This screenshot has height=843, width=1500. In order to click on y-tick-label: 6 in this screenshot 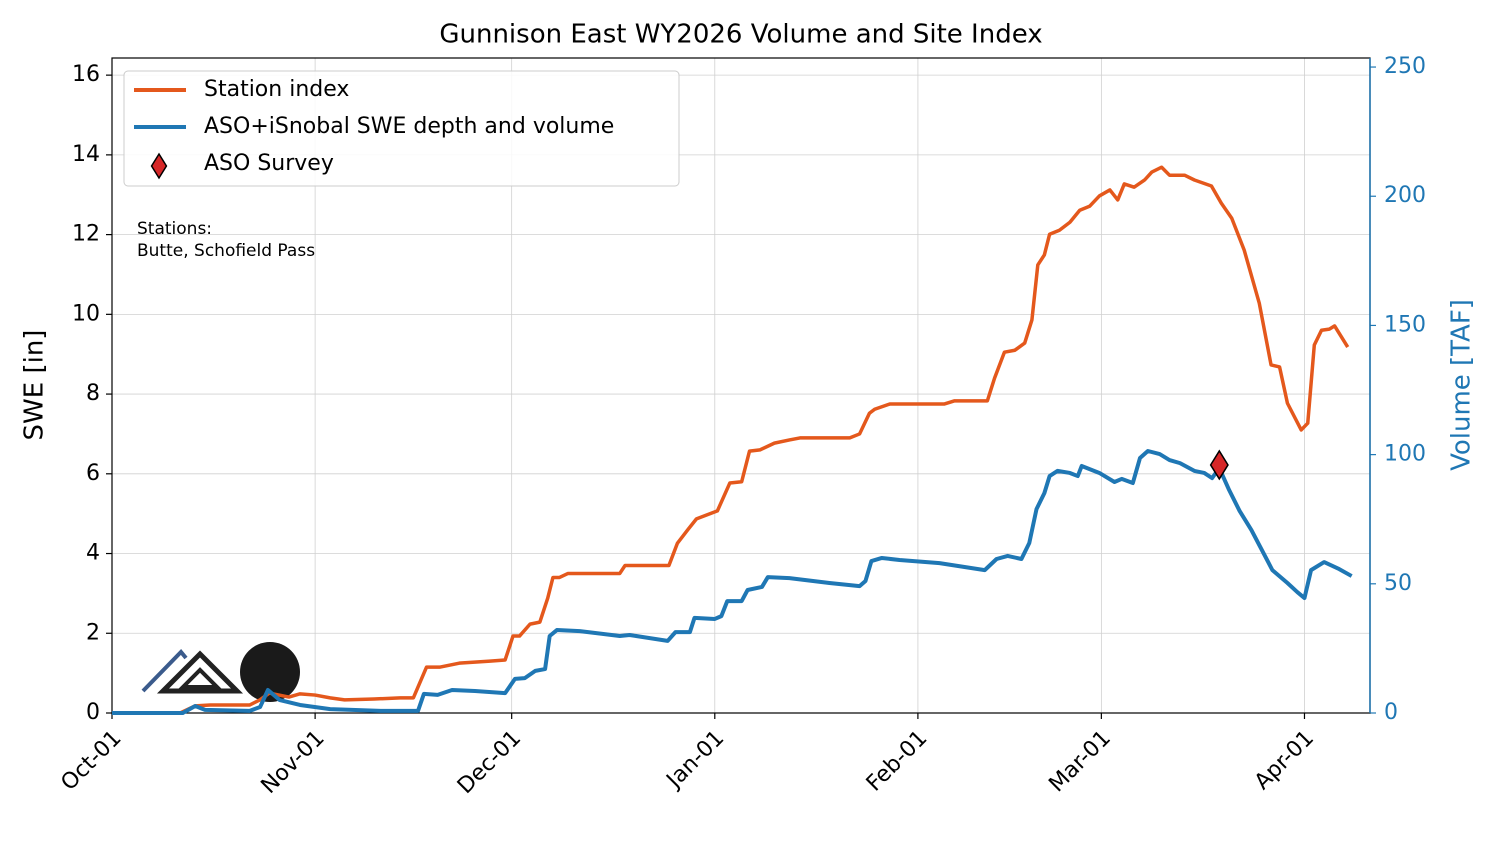, I will do `click(93, 473)`.